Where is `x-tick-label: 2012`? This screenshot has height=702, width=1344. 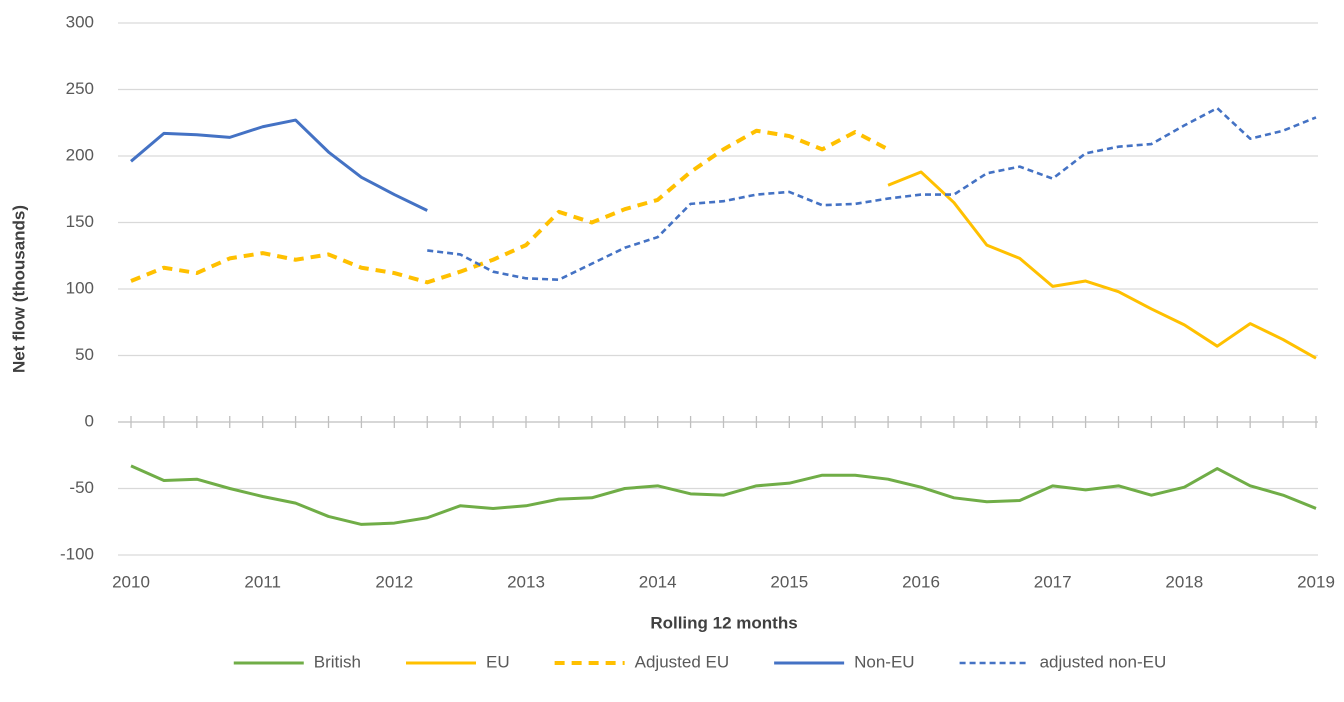 x-tick-label: 2012 is located at coordinates (394, 581).